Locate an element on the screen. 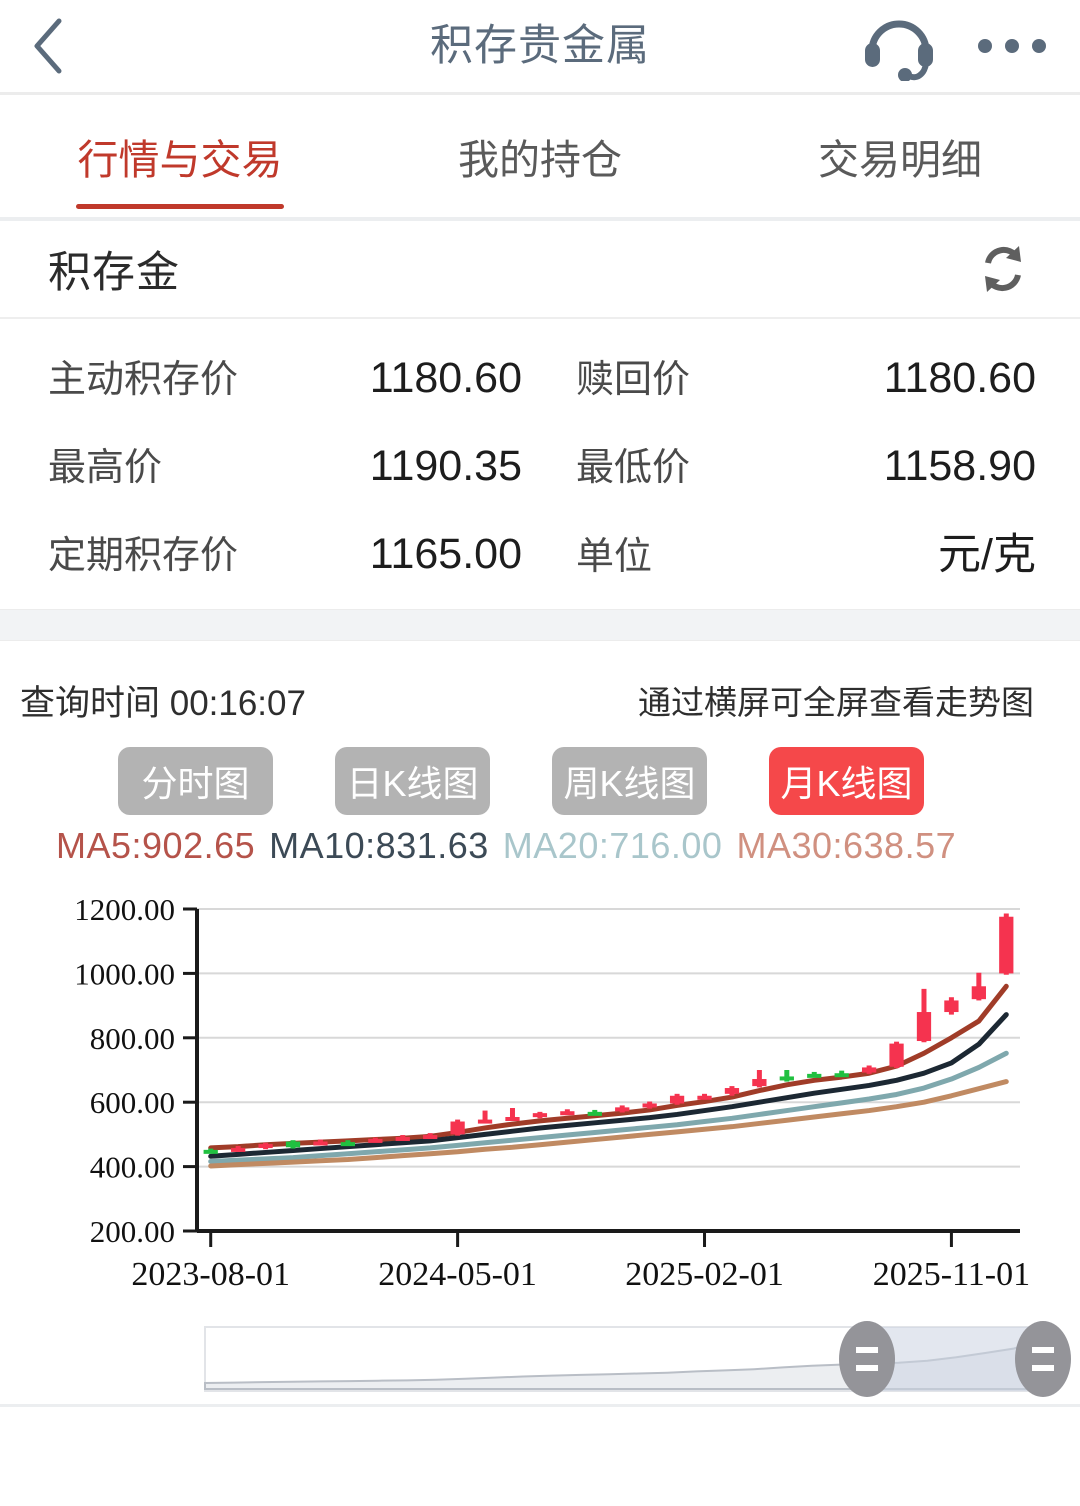 This screenshot has height=1506, width=1080. headset-icon is located at coordinates (899, 51).